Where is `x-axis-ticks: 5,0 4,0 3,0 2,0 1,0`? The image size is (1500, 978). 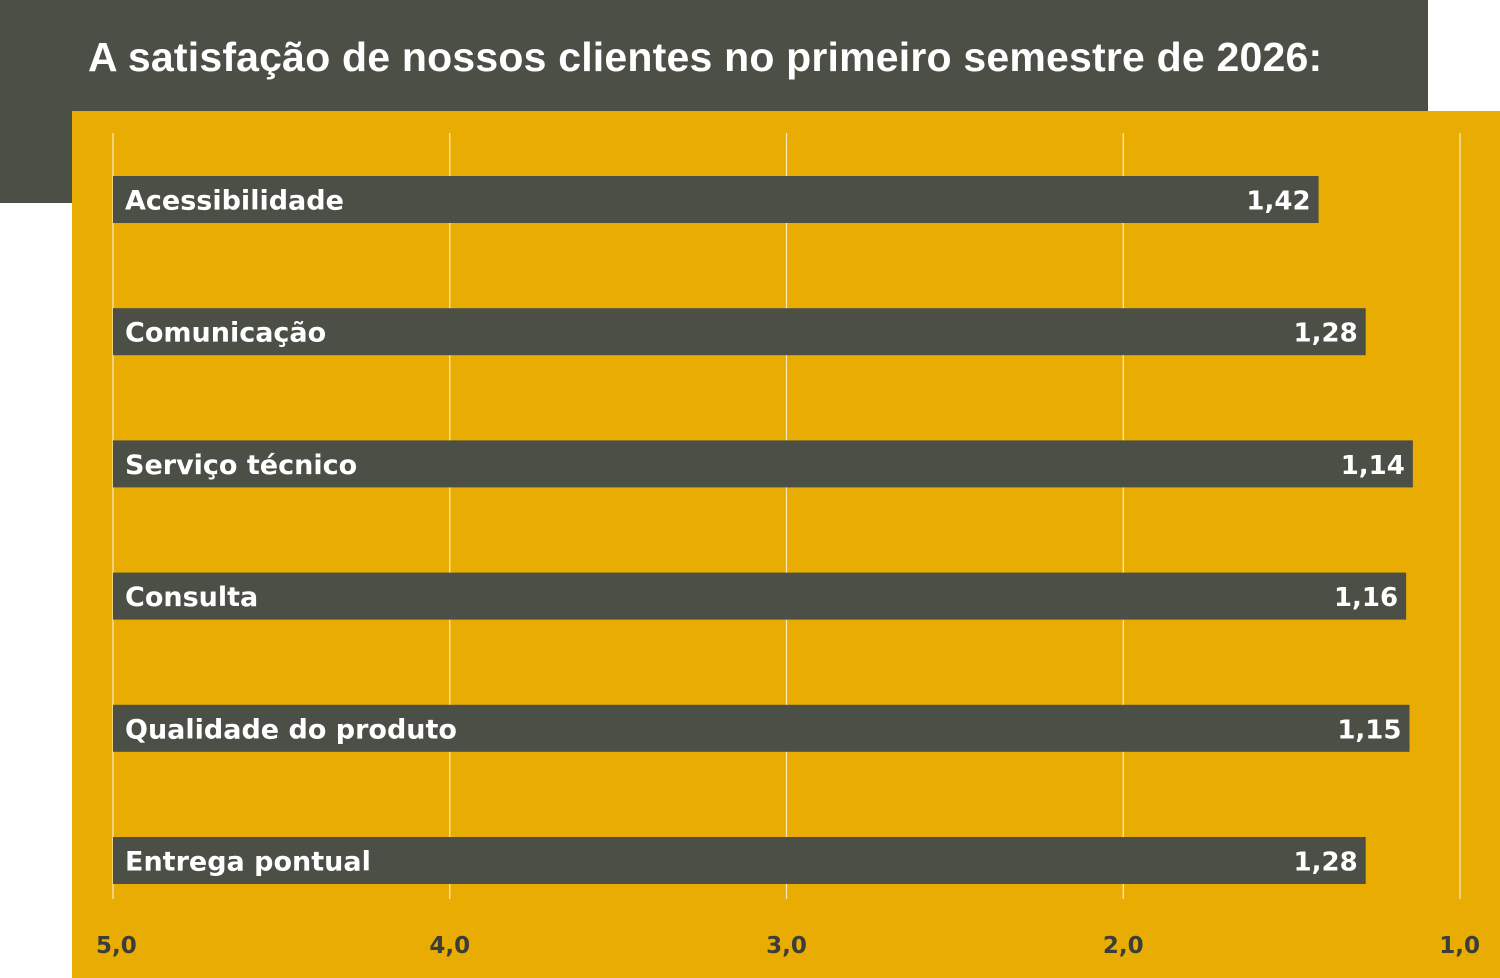 x-axis-ticks: 5,0 4,0 3,0 2,0 1,0 is located at coordinates (788, 946).